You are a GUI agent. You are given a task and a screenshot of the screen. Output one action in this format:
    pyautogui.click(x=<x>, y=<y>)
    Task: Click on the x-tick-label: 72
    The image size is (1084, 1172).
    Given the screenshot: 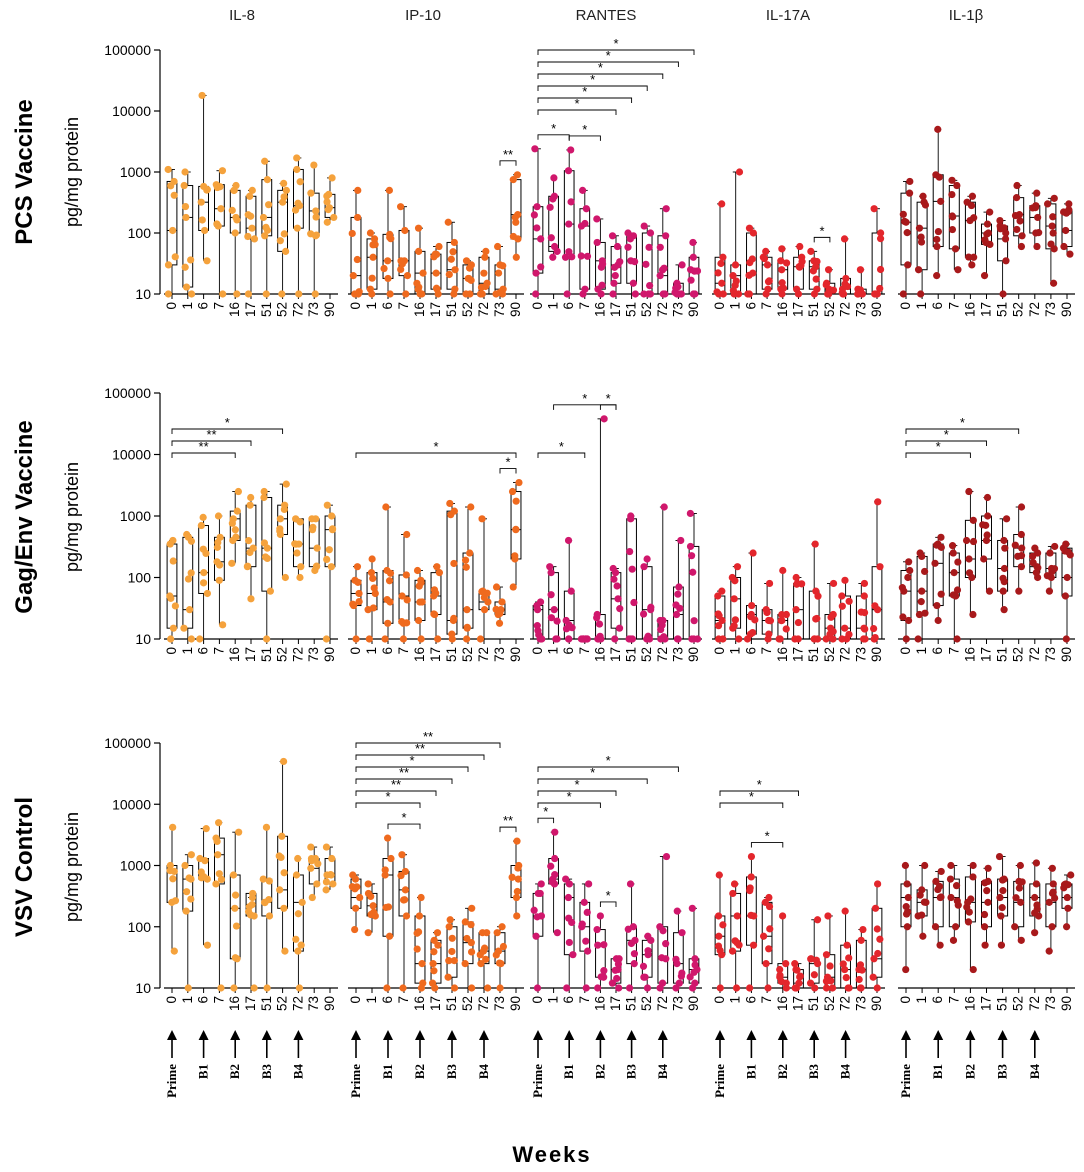 What is the action you would take?
    pyautogui.click(x=662, y=309)
    